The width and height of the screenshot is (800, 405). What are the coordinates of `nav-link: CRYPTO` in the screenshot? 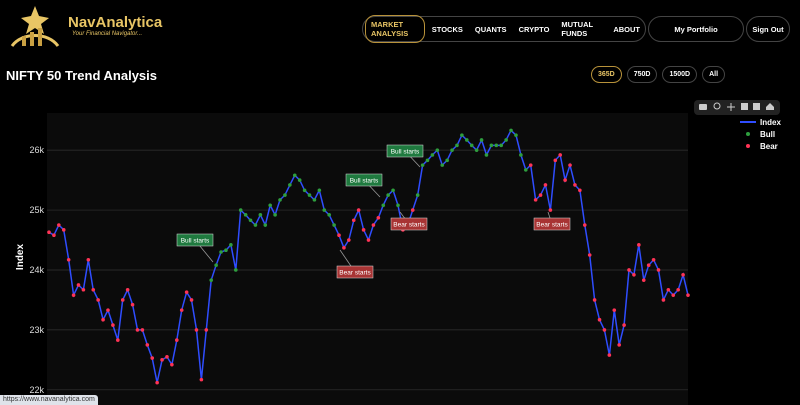 It's located at (534, 29).